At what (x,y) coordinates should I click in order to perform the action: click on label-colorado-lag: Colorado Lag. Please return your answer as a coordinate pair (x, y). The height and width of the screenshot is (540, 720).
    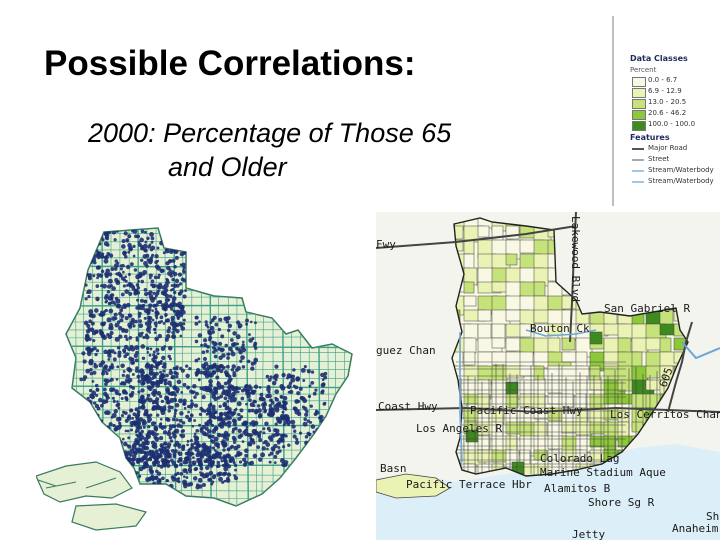
    Looking at the image, I should click on (579, 458).